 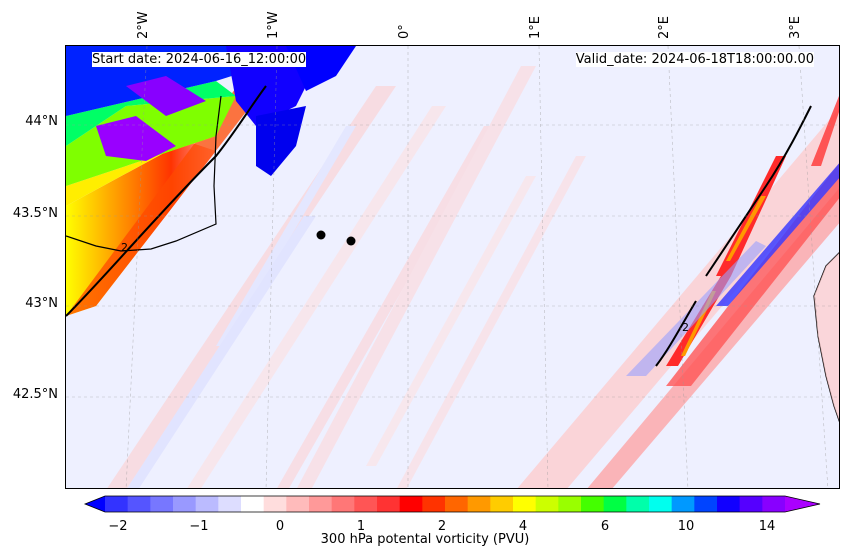 I want to click on colorbar-extend-max, so click(x=802, y=504).